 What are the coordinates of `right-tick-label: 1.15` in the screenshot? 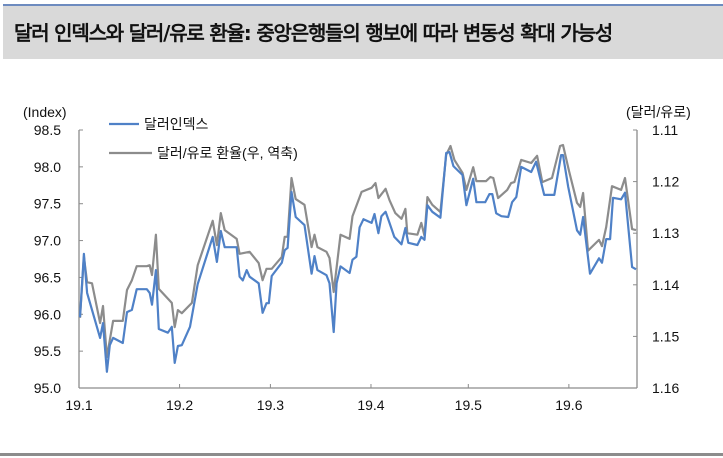 It's located at (665, 336).